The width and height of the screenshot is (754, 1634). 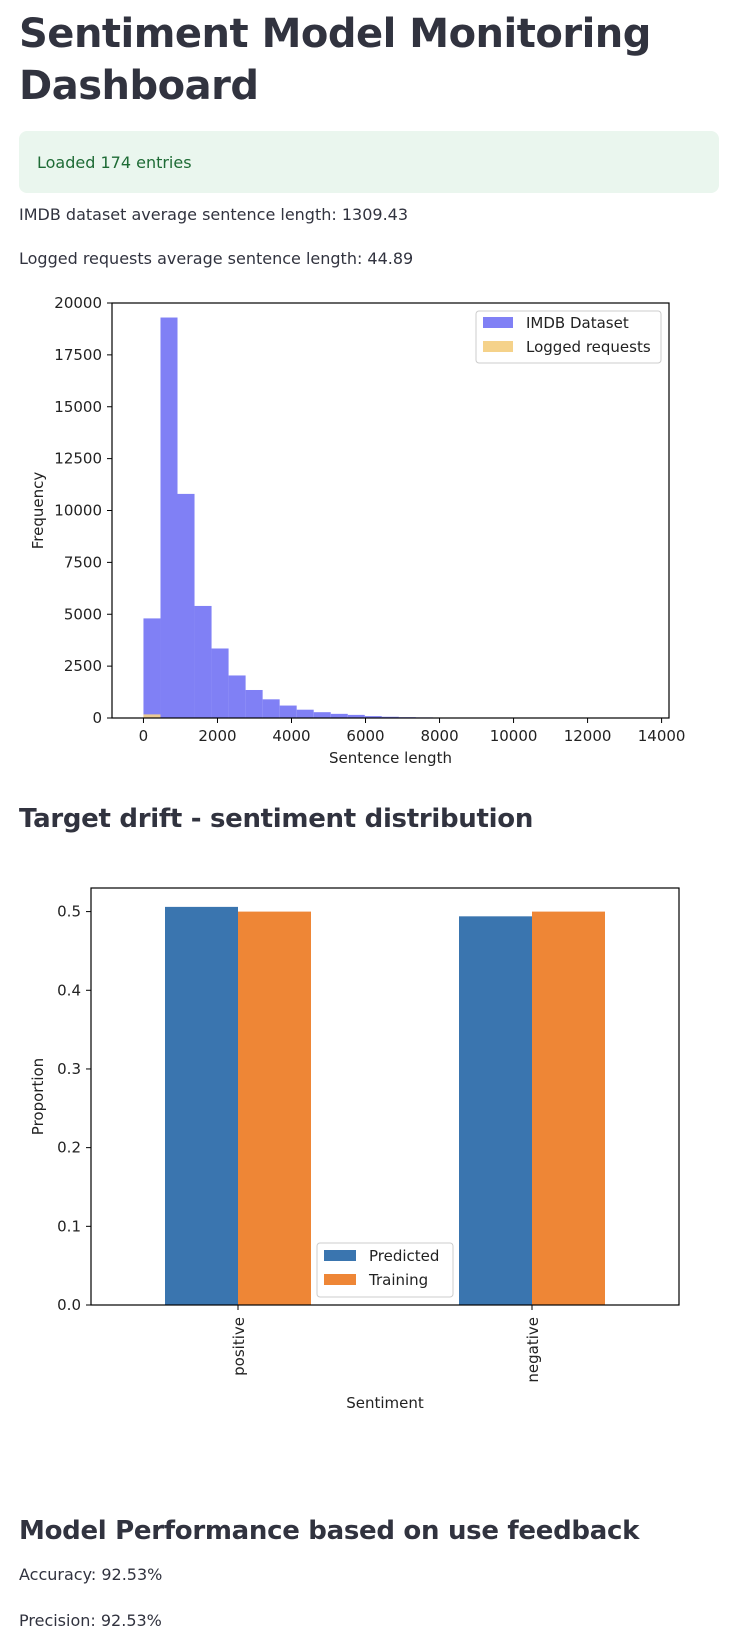 What do you see at coordinates (69, 1226) in the screenshot?
I see `y-tick-label: 0.1` at bounding box center [69, 1226].